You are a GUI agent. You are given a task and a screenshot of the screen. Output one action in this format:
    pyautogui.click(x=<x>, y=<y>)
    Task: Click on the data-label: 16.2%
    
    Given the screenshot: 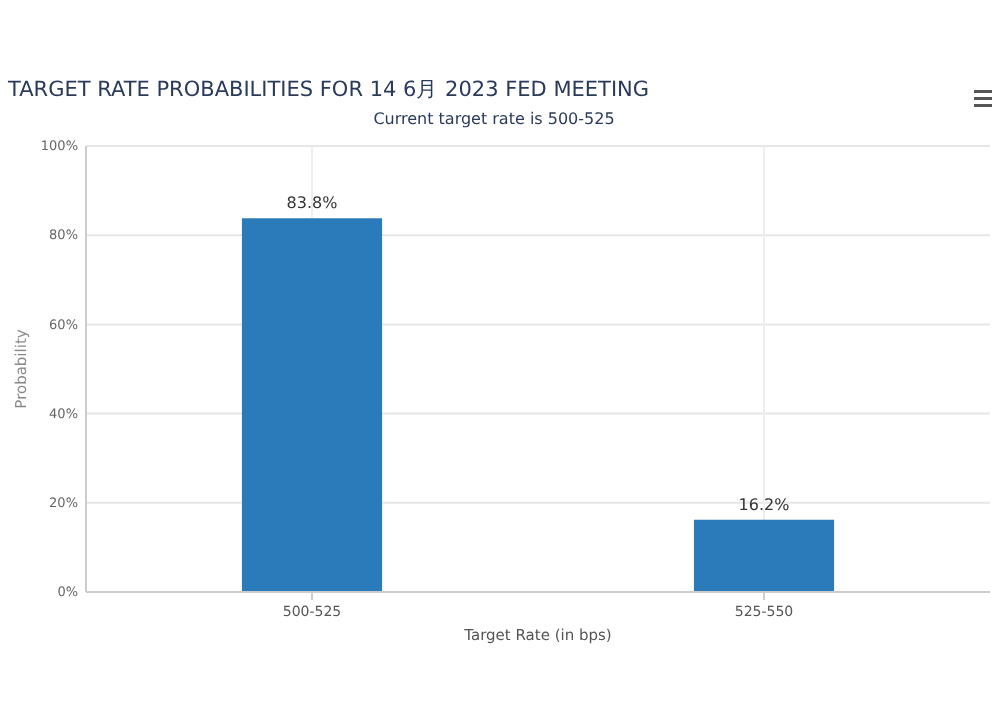 What is the action you would take?
    pyautogui.click(x=764, y=504)
    